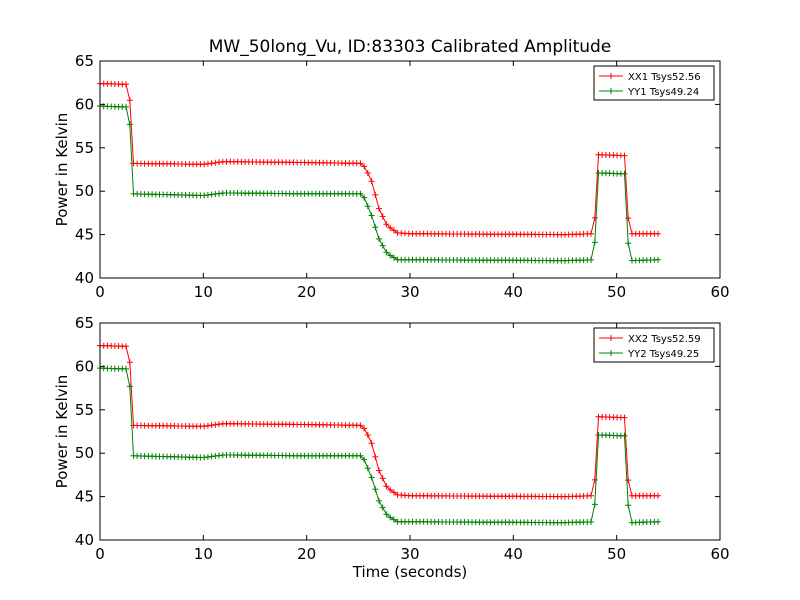 The image size is (800, 600). Describe the element at coordinates (664, 339) in the screenshot. I see `legend-entry: XX2 Tsys52.59` at that location.